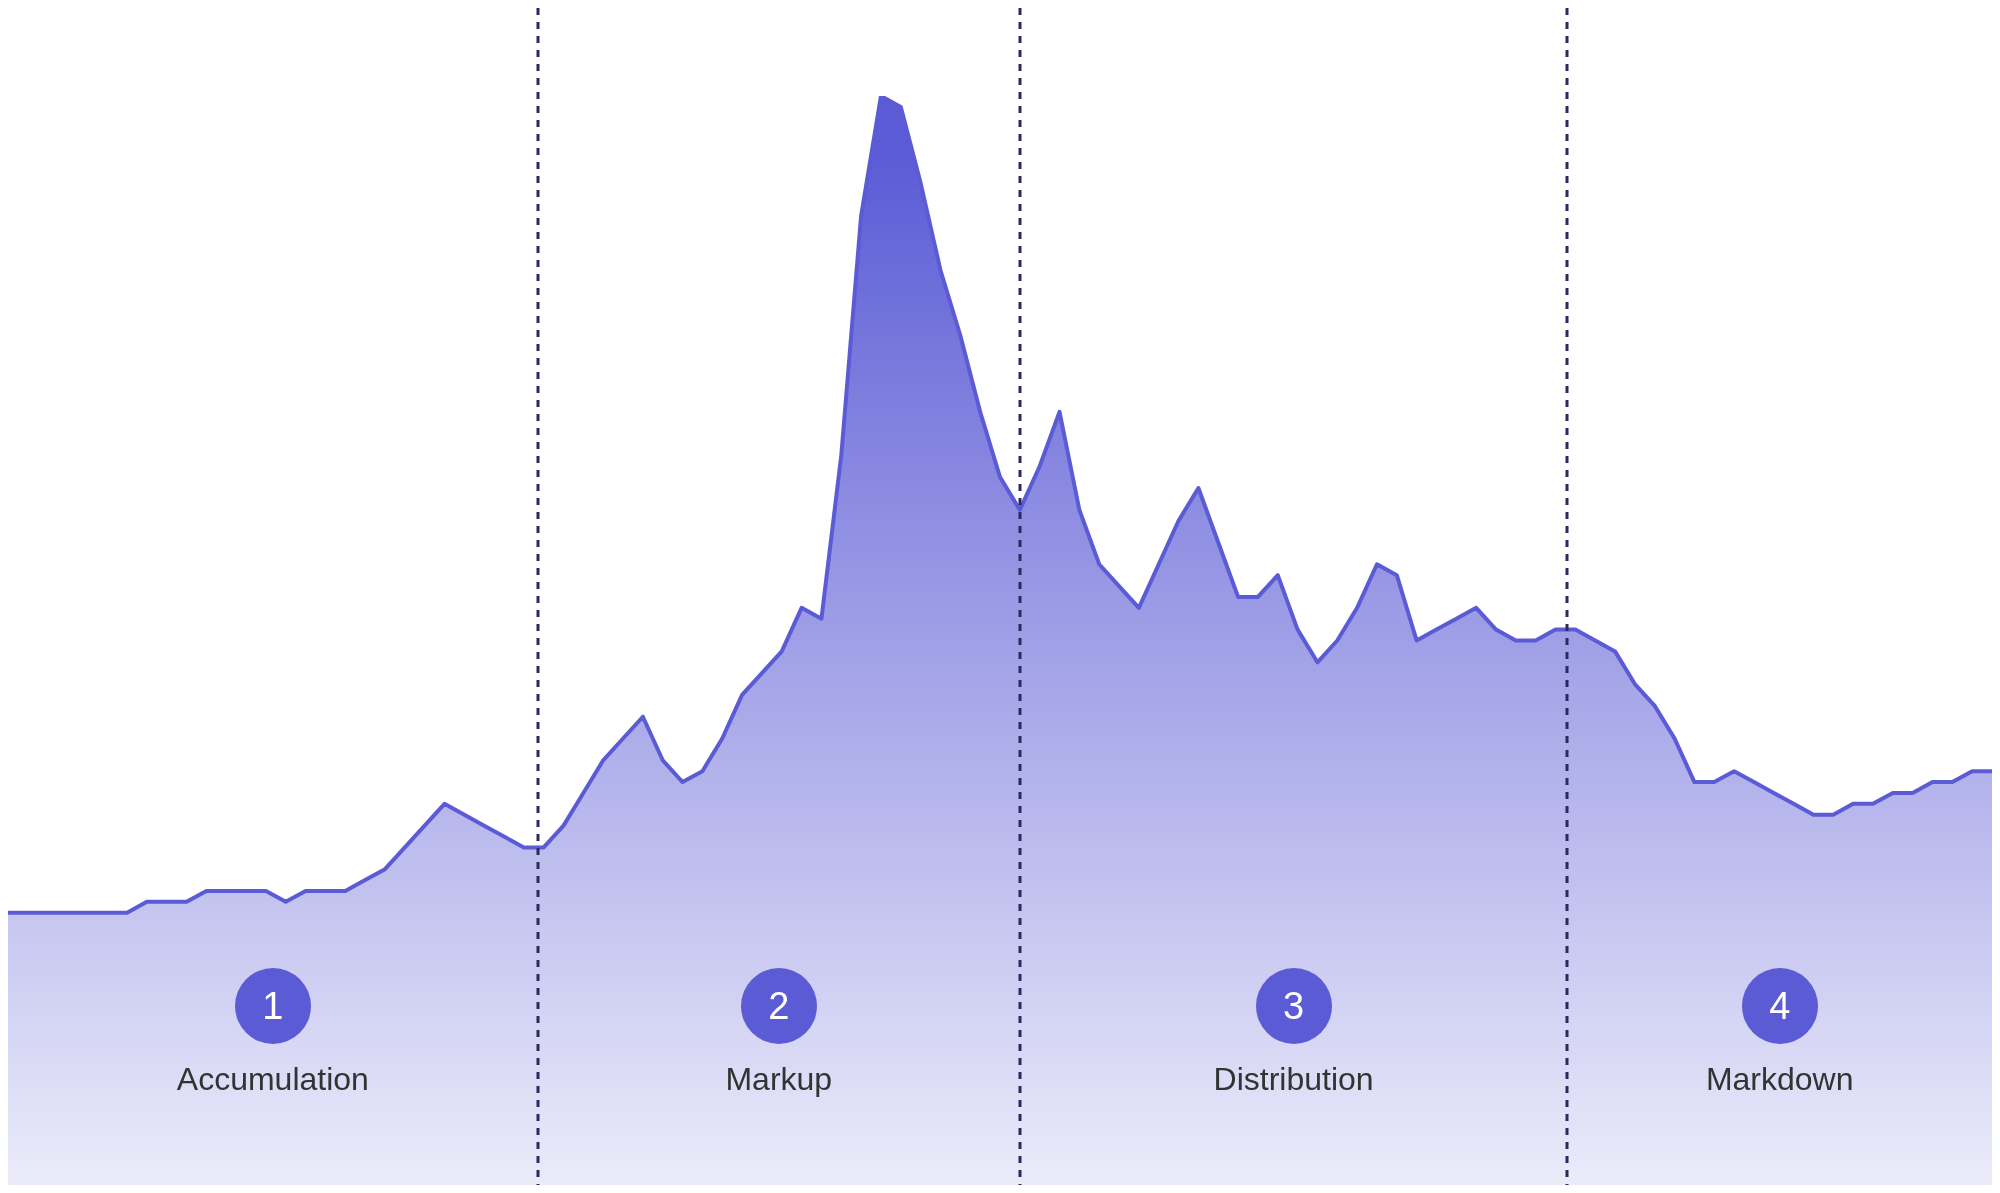 Image resolution: width=2000 pixels, height=1193 pixels. I want to click on annotation: Markdown, so click(1779, 1080).